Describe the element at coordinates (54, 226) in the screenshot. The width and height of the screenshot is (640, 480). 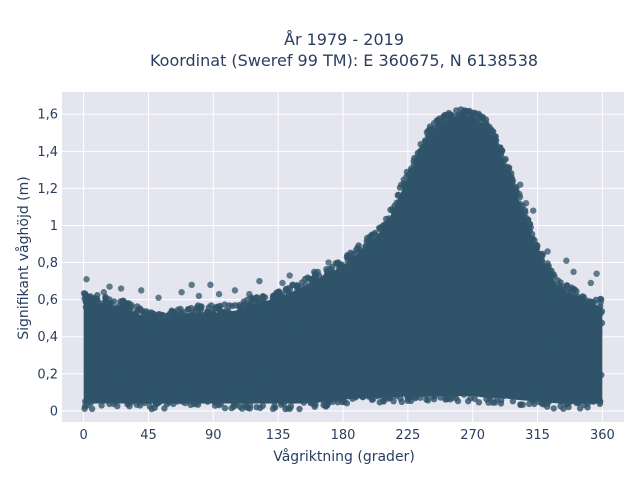
I see `y-tick-label: 1` at that location.